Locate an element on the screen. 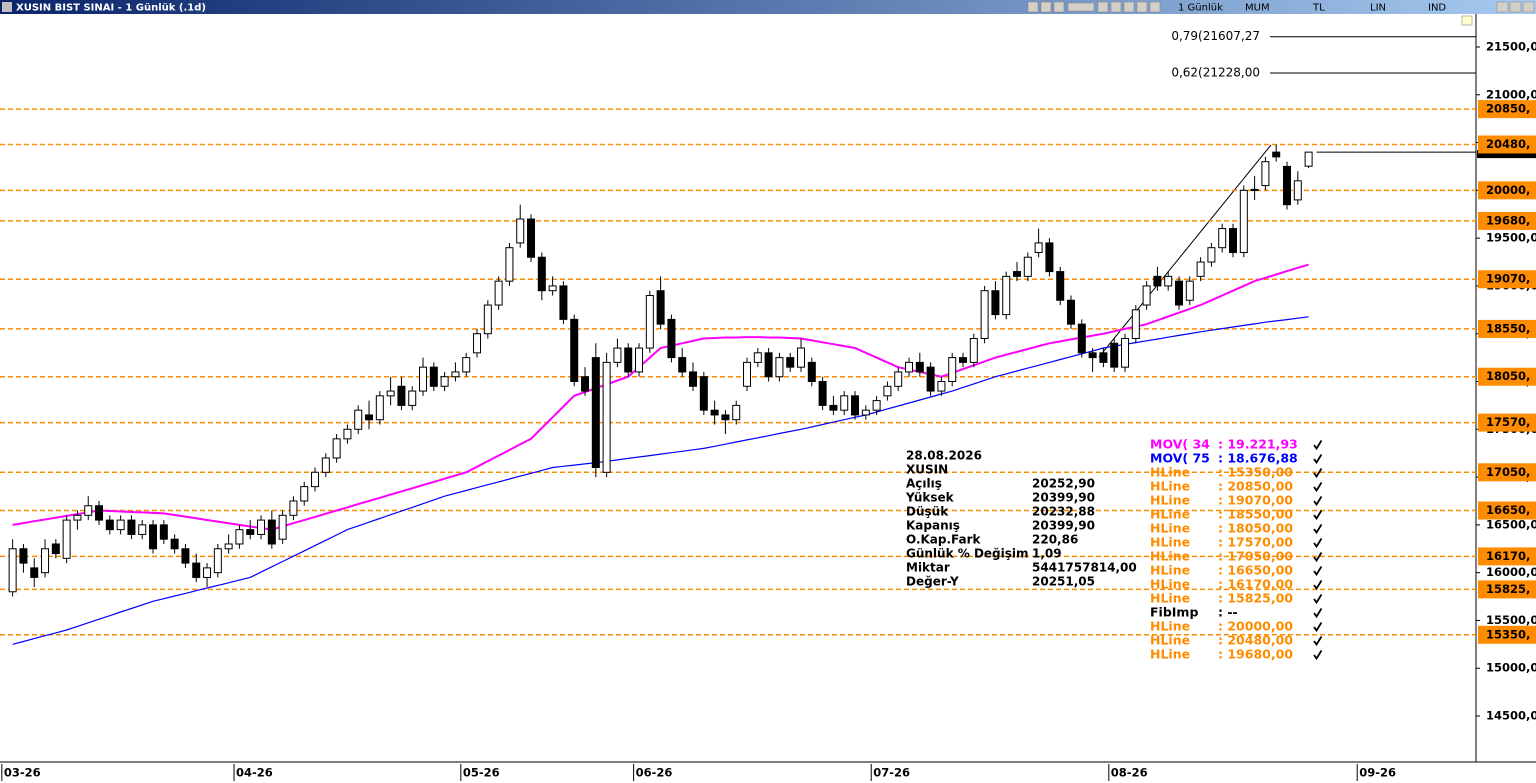 This screenshot has height=783, width=1536. info-value: 20399,90 is located at coordinates (1063, 526).